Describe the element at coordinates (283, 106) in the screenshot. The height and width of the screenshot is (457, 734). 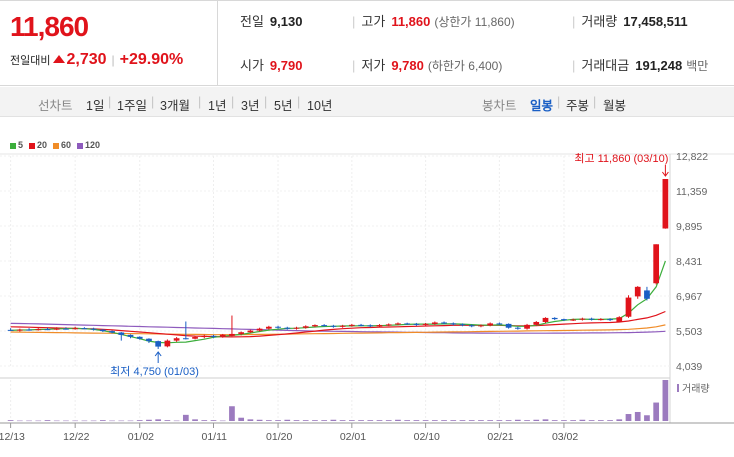
I see `range-5y: 5년` at that location.